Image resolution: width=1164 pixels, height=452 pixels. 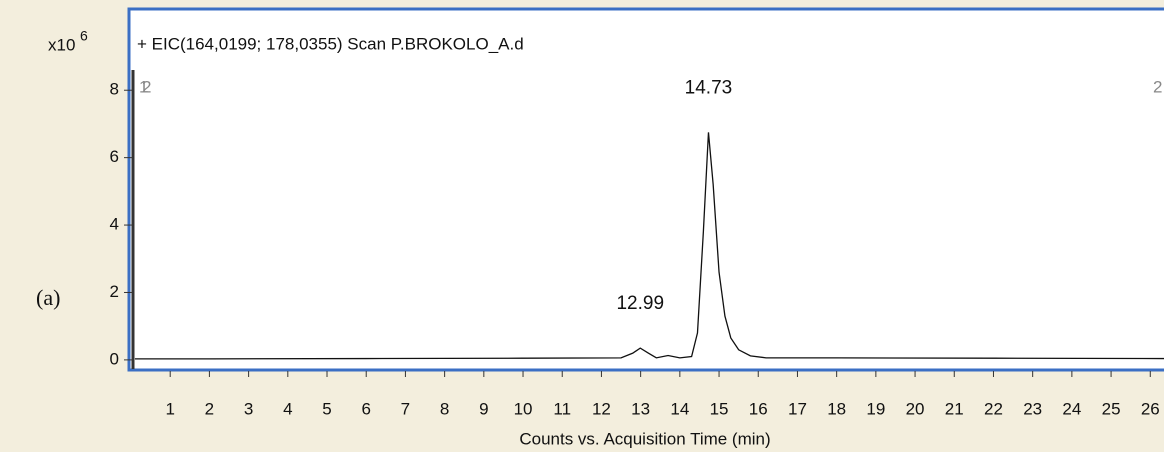 What do you see at coordinates (444, 408) in the screenshot?
I see `x-tick-label: 8` at bounding box center [444, 408].